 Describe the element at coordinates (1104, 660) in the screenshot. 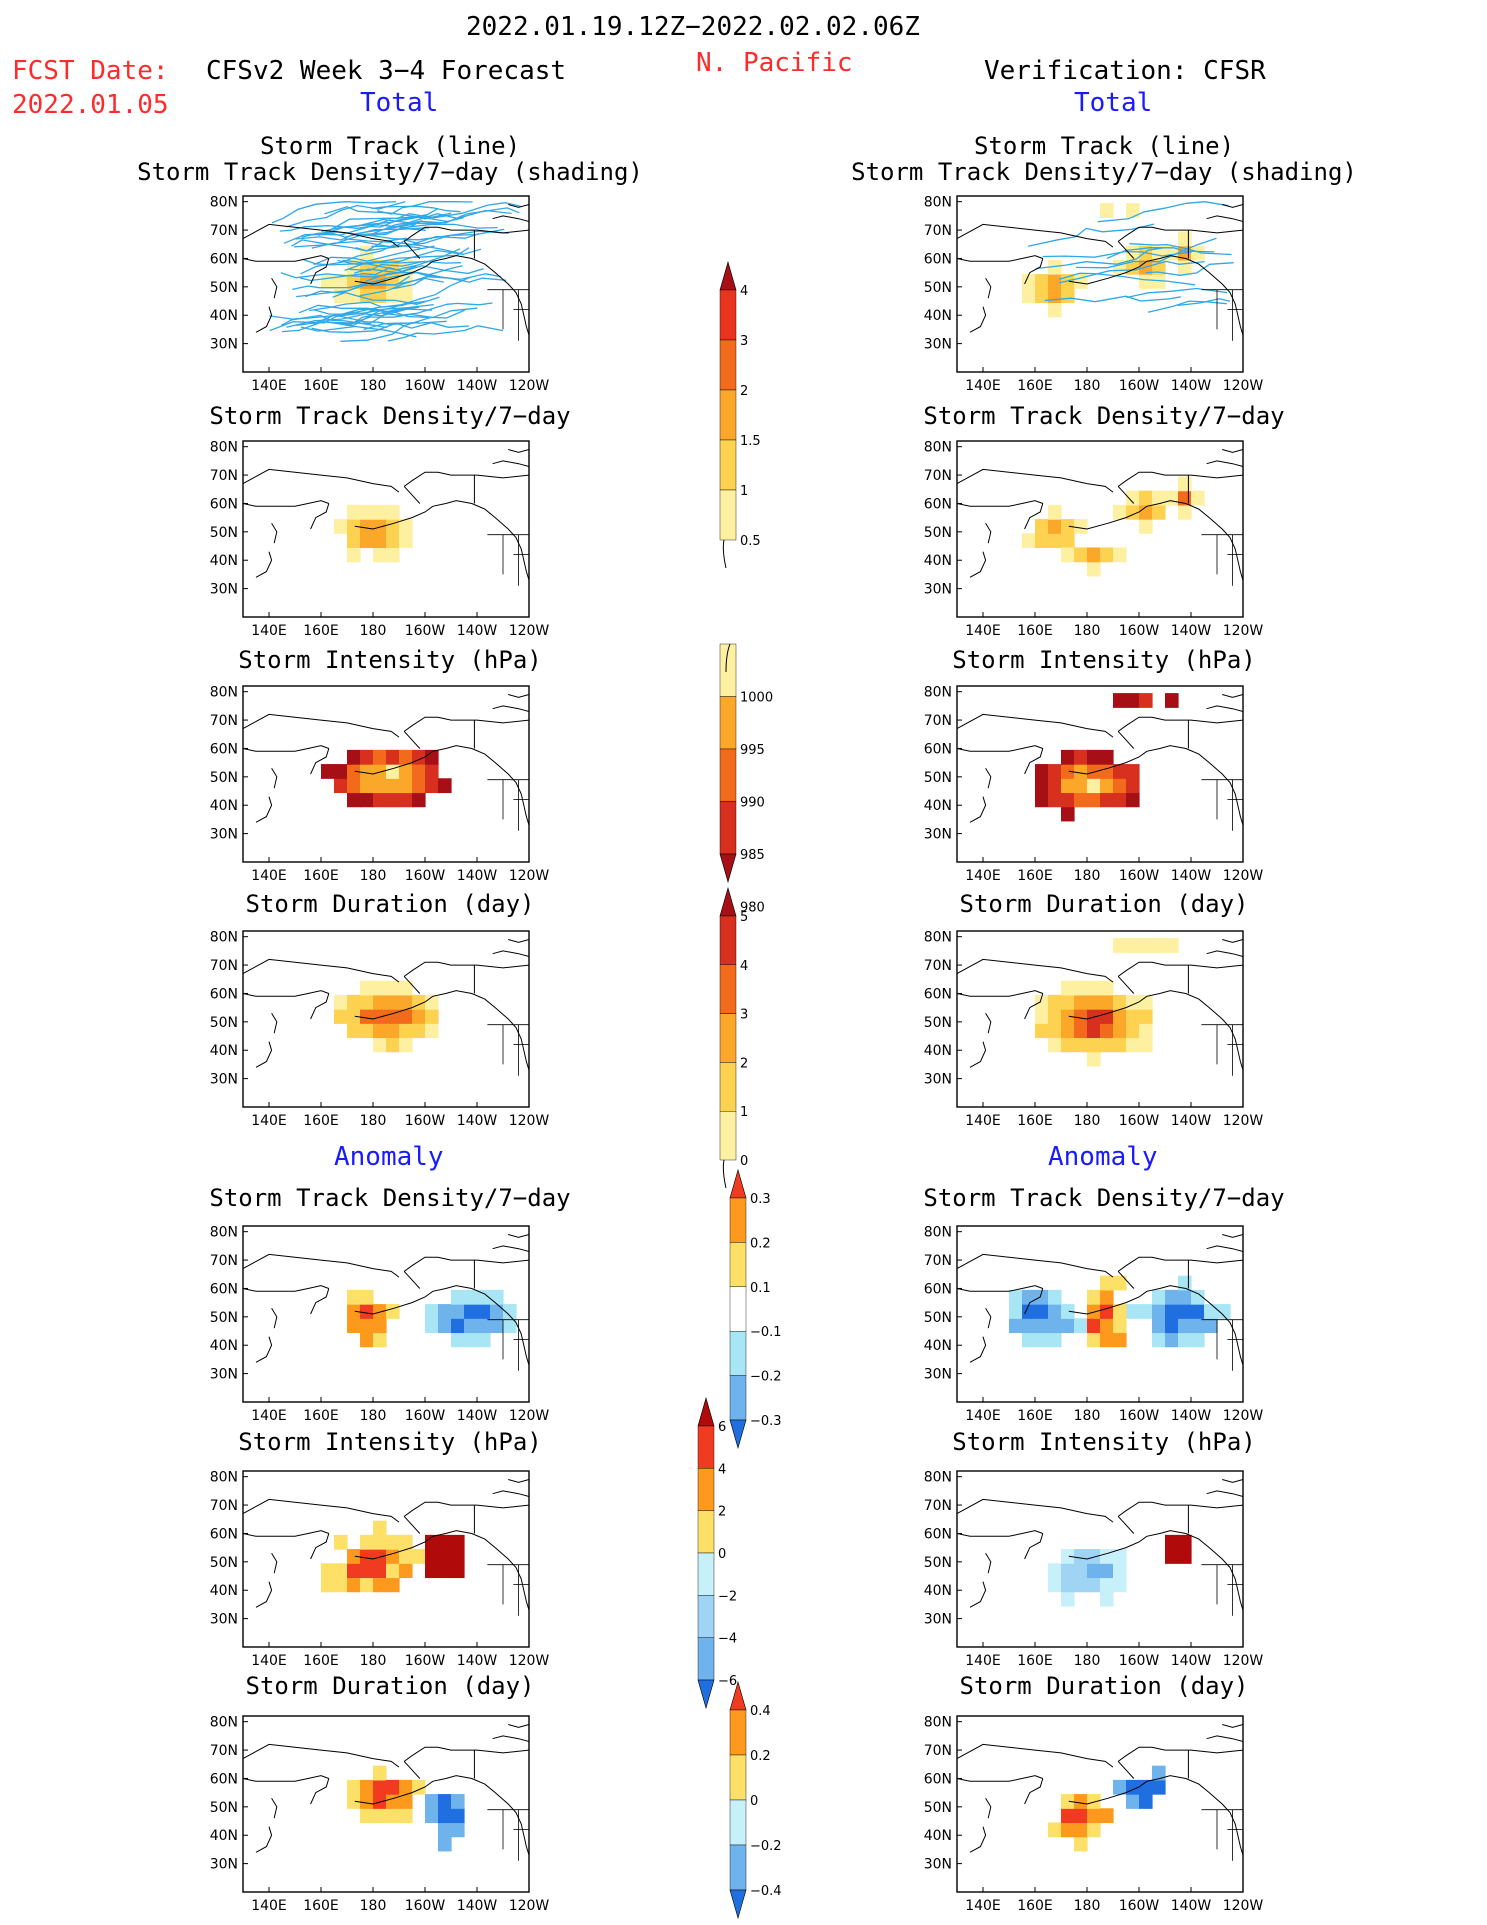

I see `right-intensity-title: Storm Intensity (hPa)` at that location.